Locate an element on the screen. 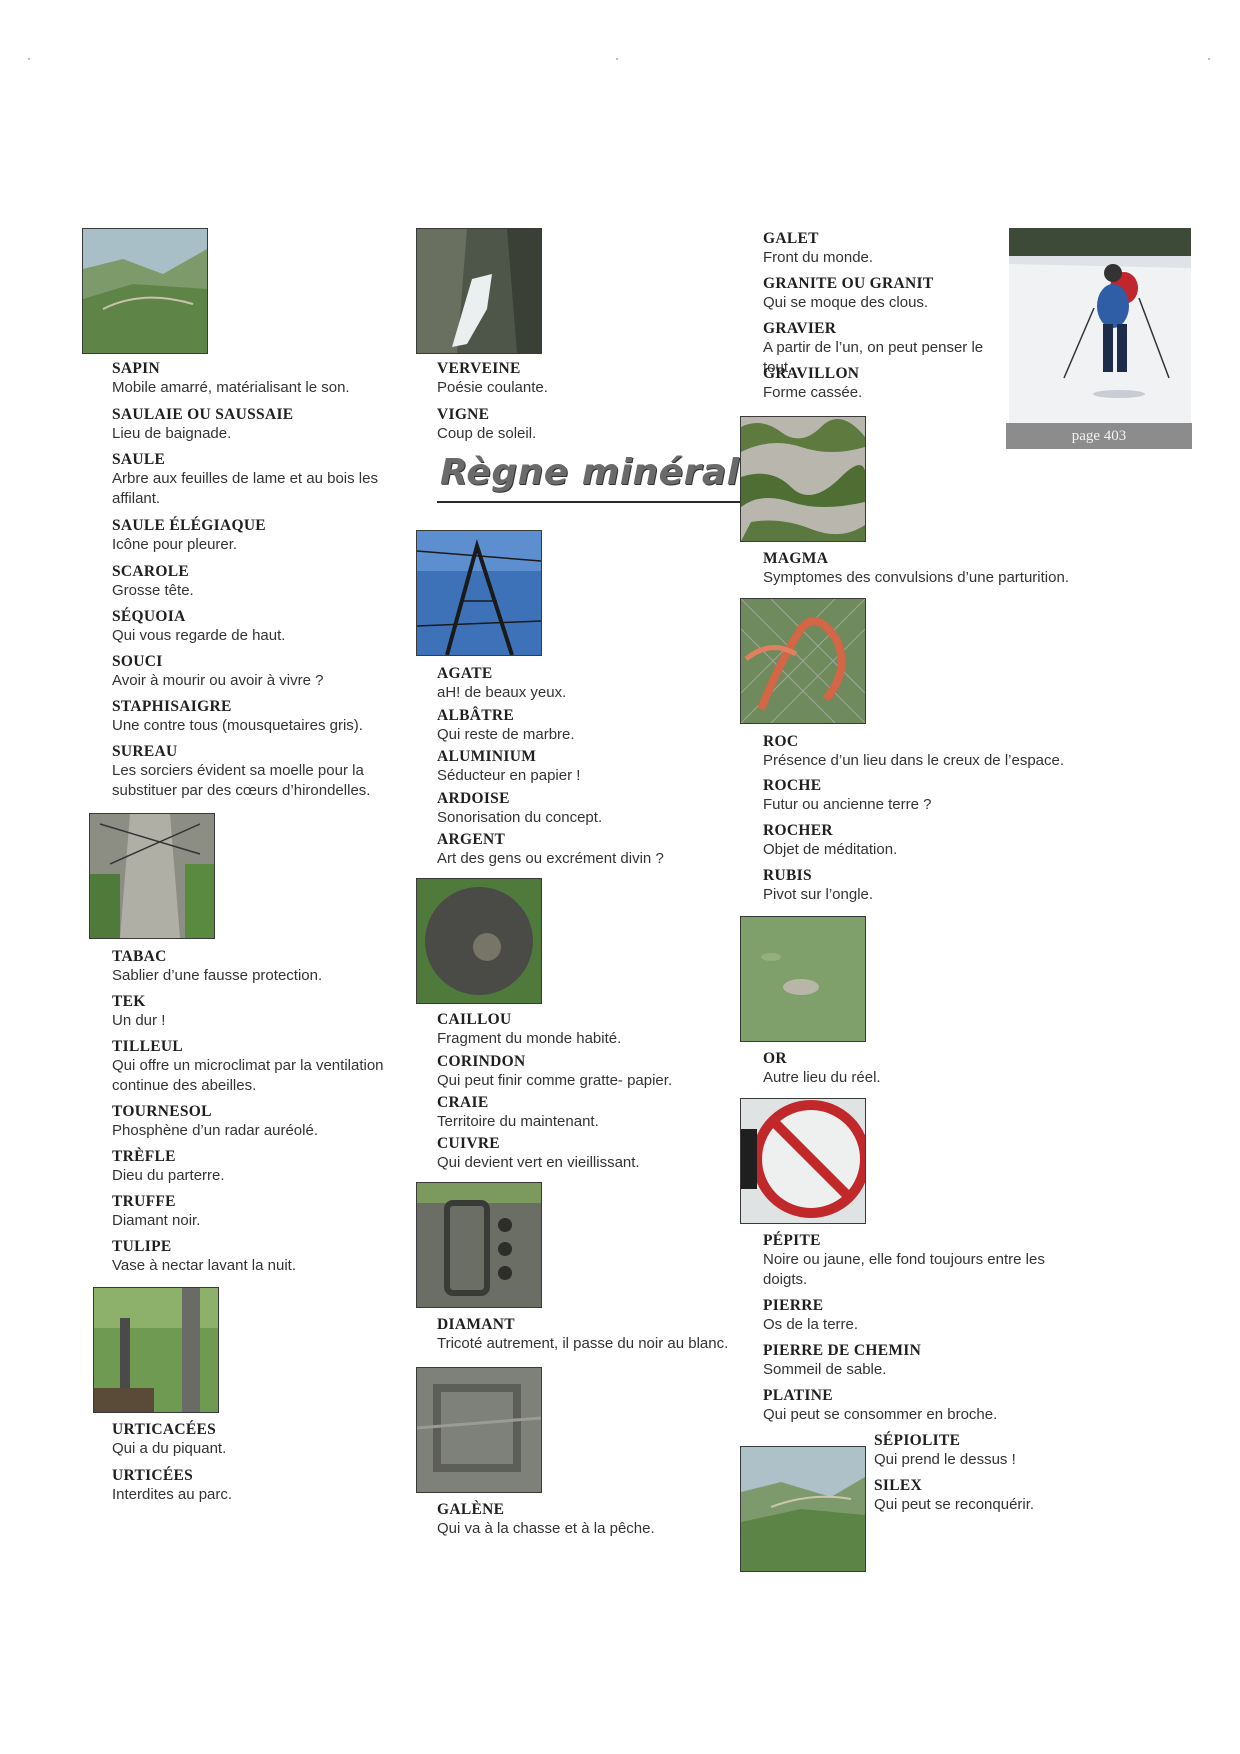  entry-definition: Sonorisation du concept. is located at coordinates (520, 817).